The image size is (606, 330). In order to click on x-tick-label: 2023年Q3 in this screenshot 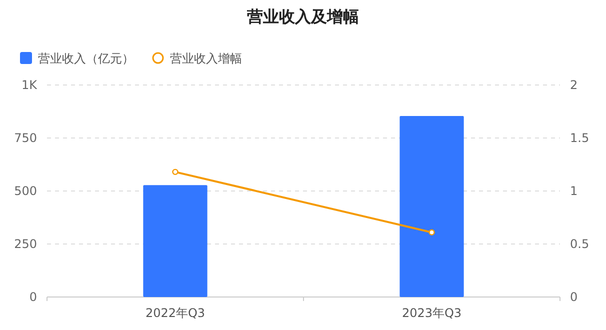, I will do `click(432, 313)`.